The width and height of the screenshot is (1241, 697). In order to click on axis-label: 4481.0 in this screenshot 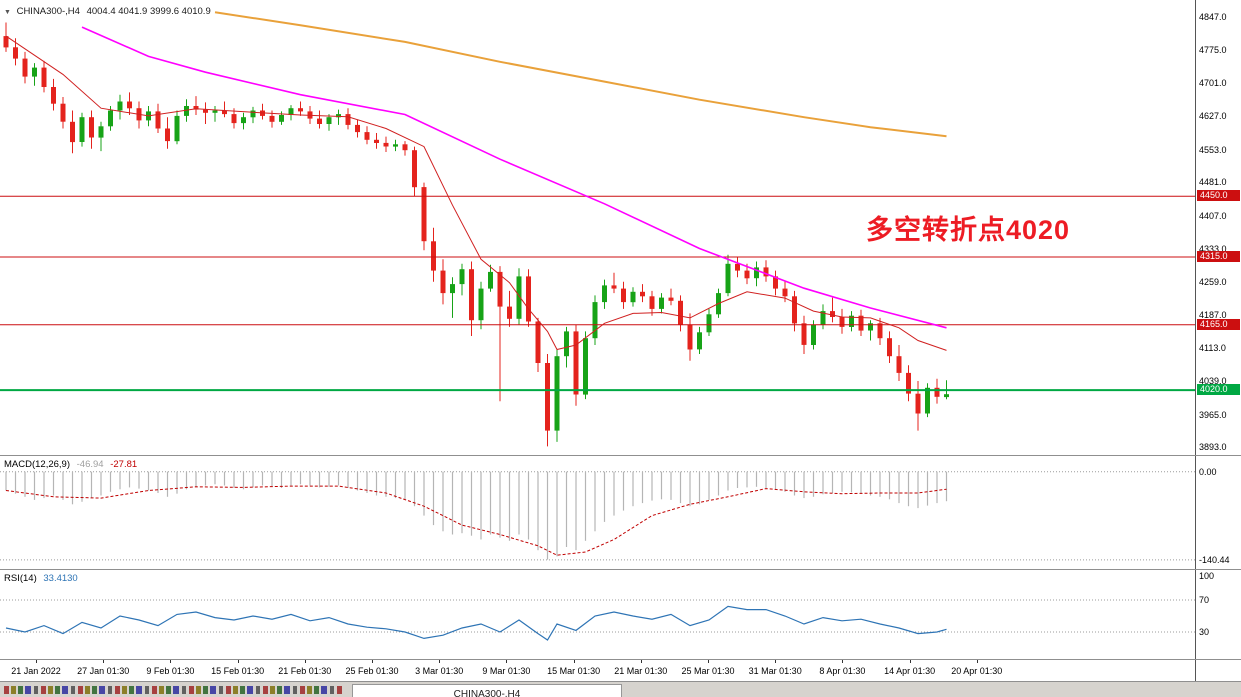, I will do `click(1213, 182)`.